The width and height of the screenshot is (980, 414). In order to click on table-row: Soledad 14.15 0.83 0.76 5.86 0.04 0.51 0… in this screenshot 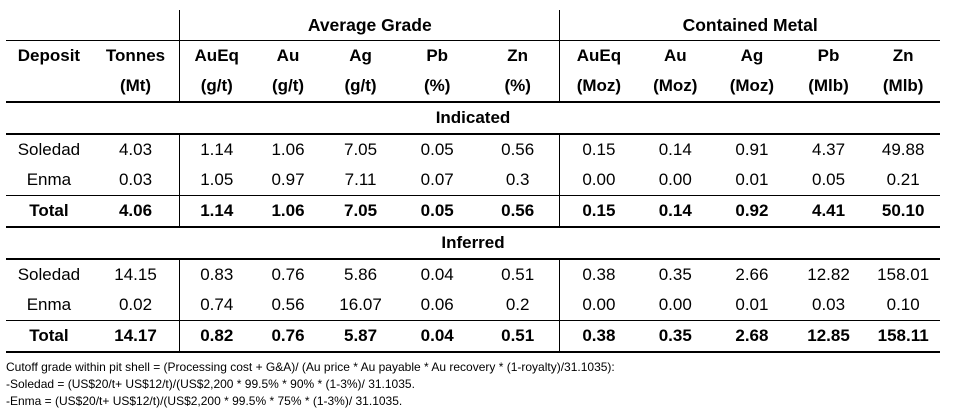, I will do `click(473, 274)`.